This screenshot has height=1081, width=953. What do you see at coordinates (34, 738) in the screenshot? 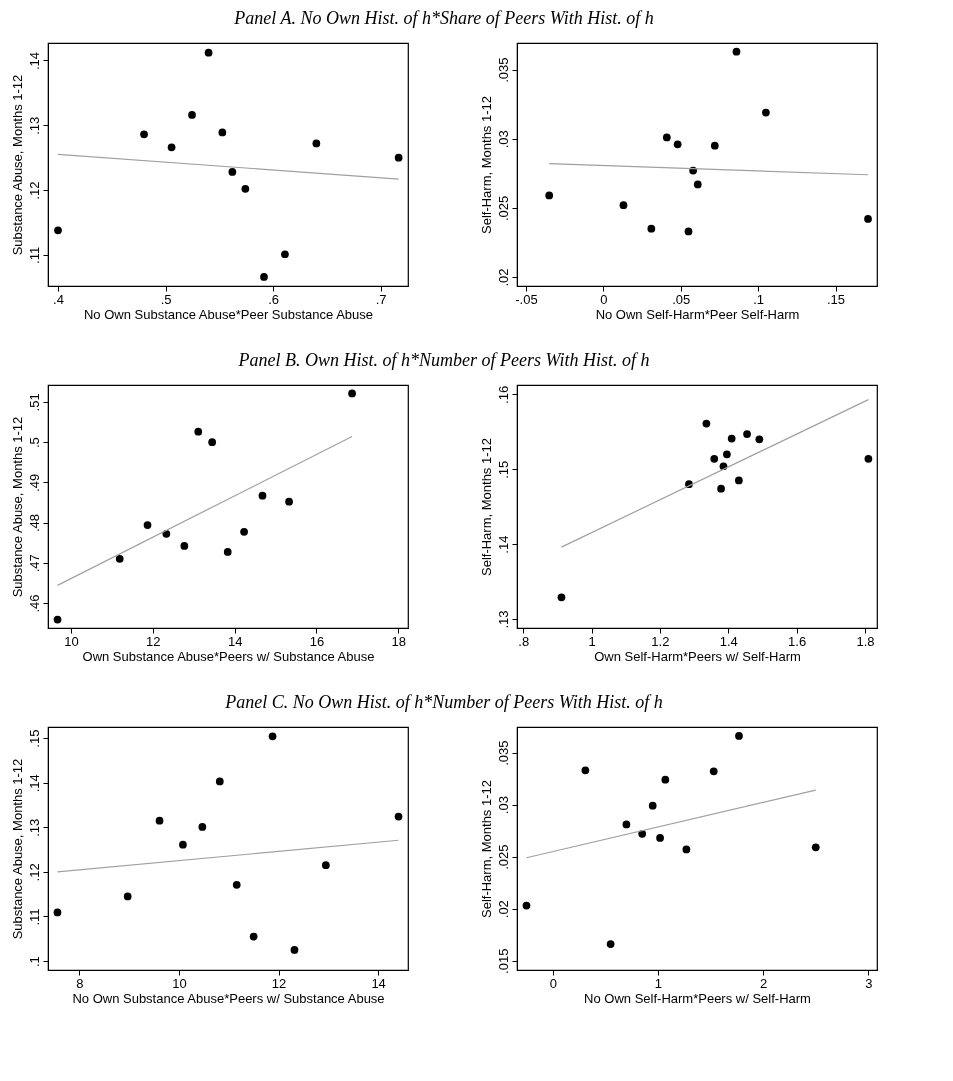
I see `y-tick-label: .15` at bounding box center [34, 738].